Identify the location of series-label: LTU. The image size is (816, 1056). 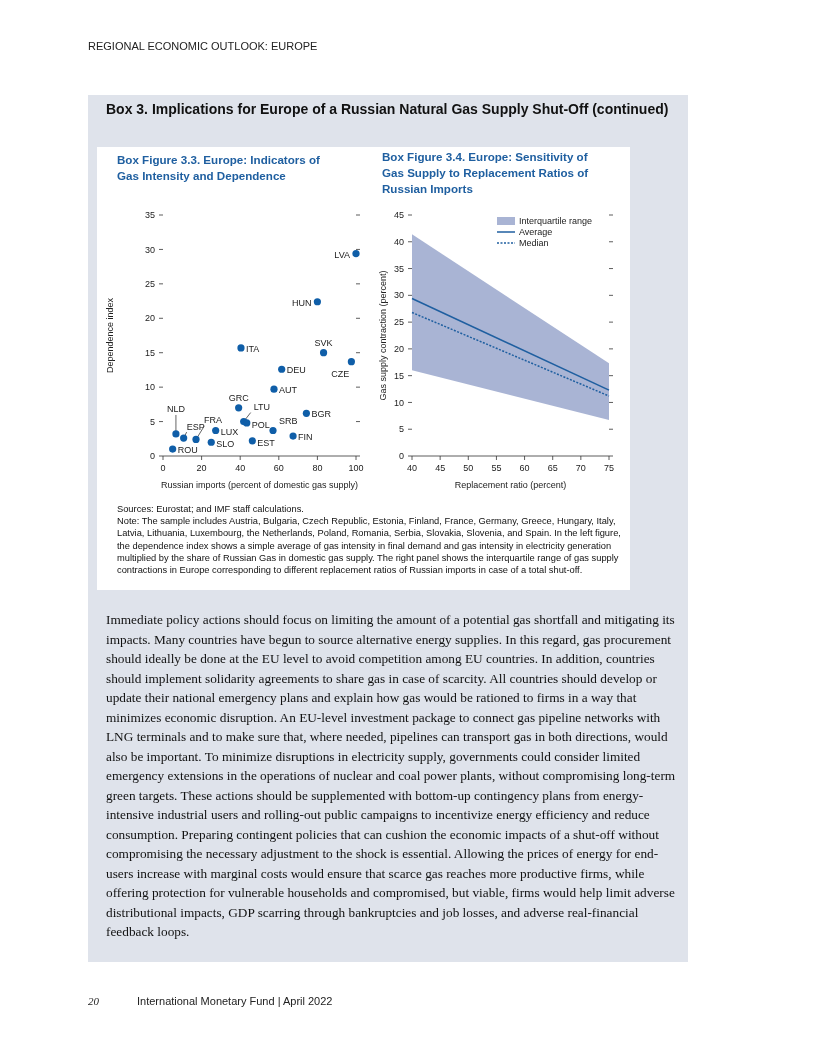
(262, 406).